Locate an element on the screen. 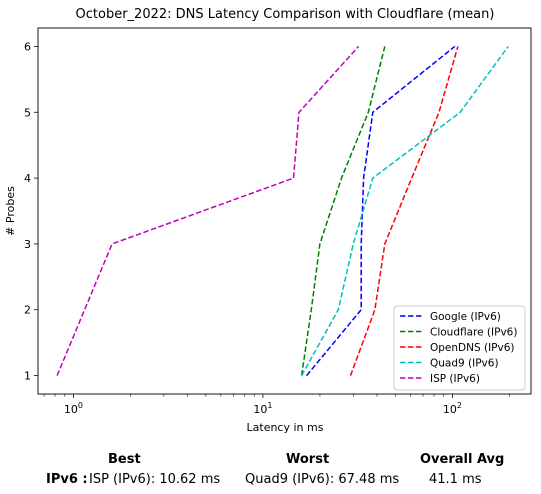 Image resolution: width=541 pixels, height=494 pixels. legend-entry-label: Quad9 (IPv6) is located at coordinates (464, 364).